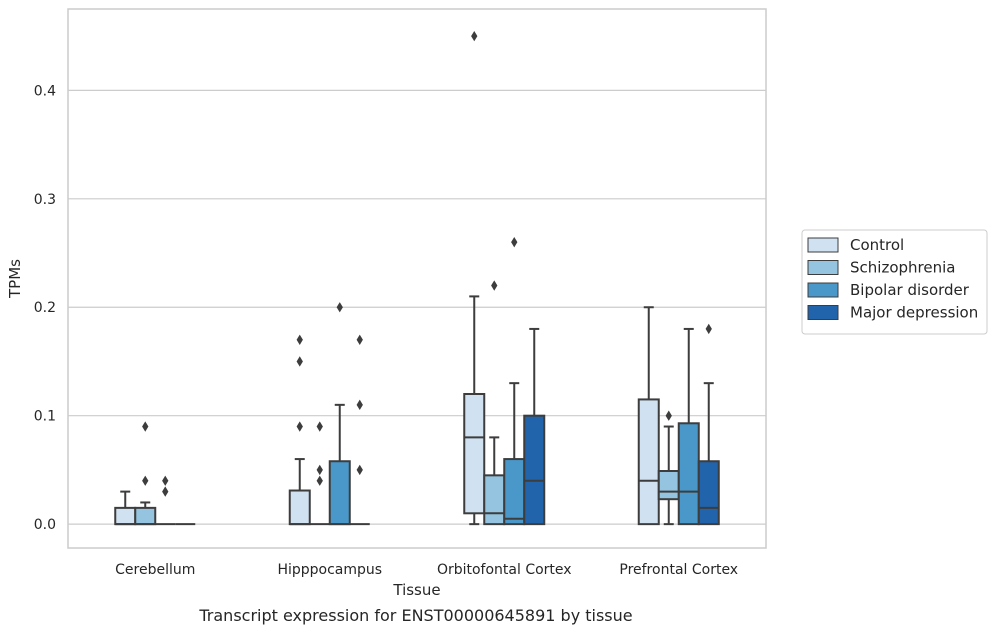  What do you see at coordinates (15, 279) in the screenshot?
I see `y-axis-label: TPMs` at bounding box center [15, 279].